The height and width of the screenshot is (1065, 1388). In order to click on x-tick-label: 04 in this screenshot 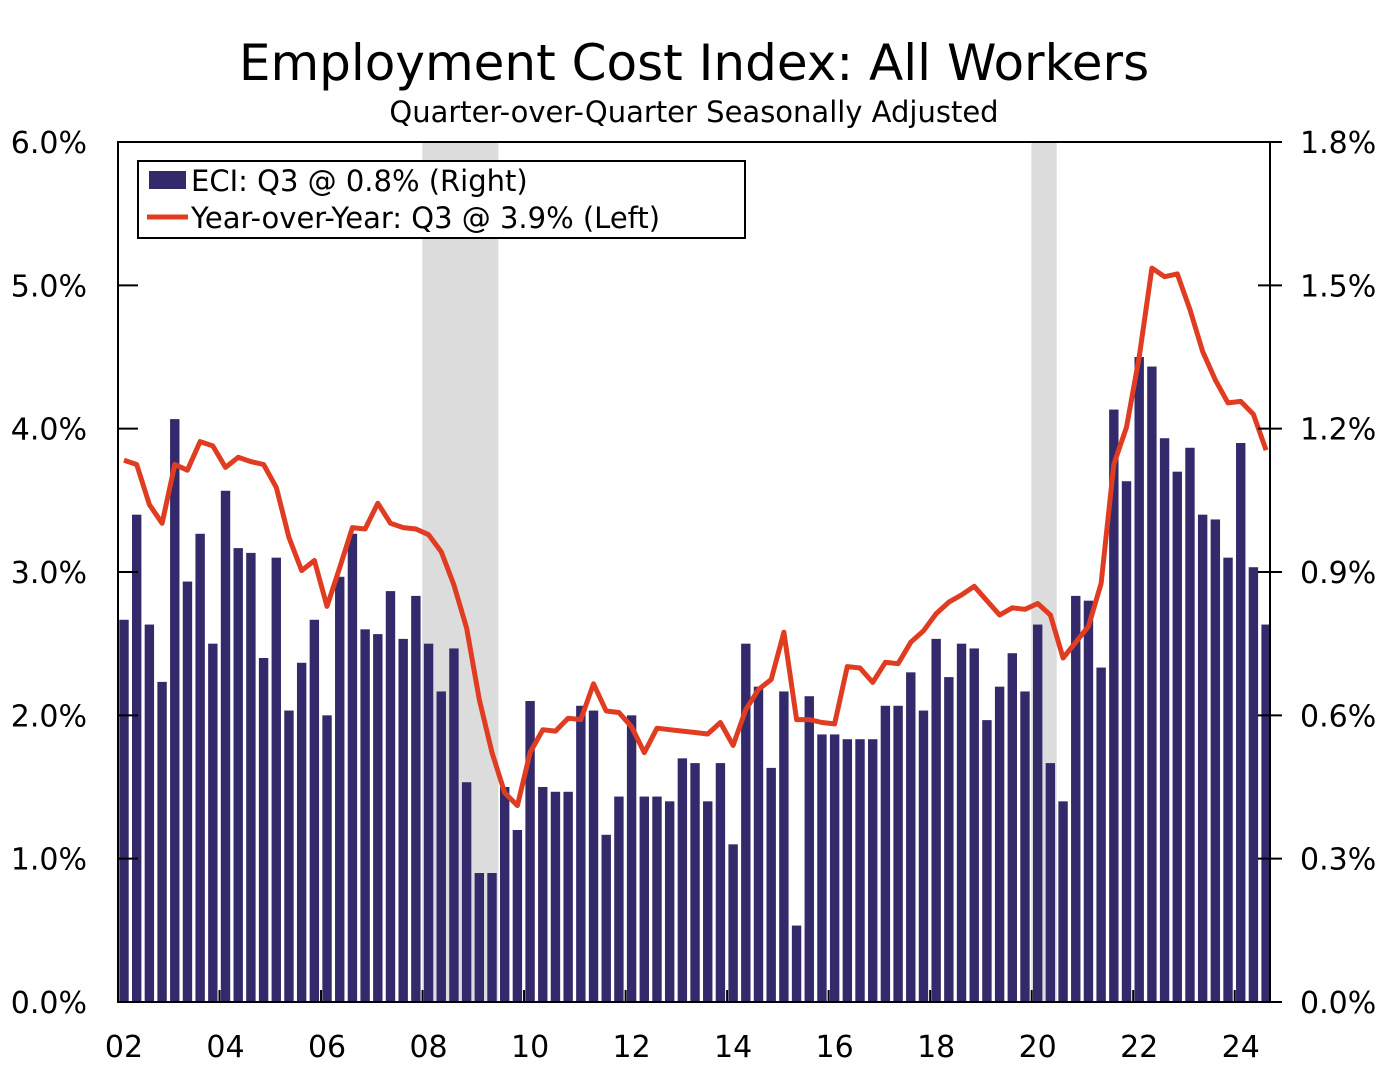, I will do `click(225, 1047)`.